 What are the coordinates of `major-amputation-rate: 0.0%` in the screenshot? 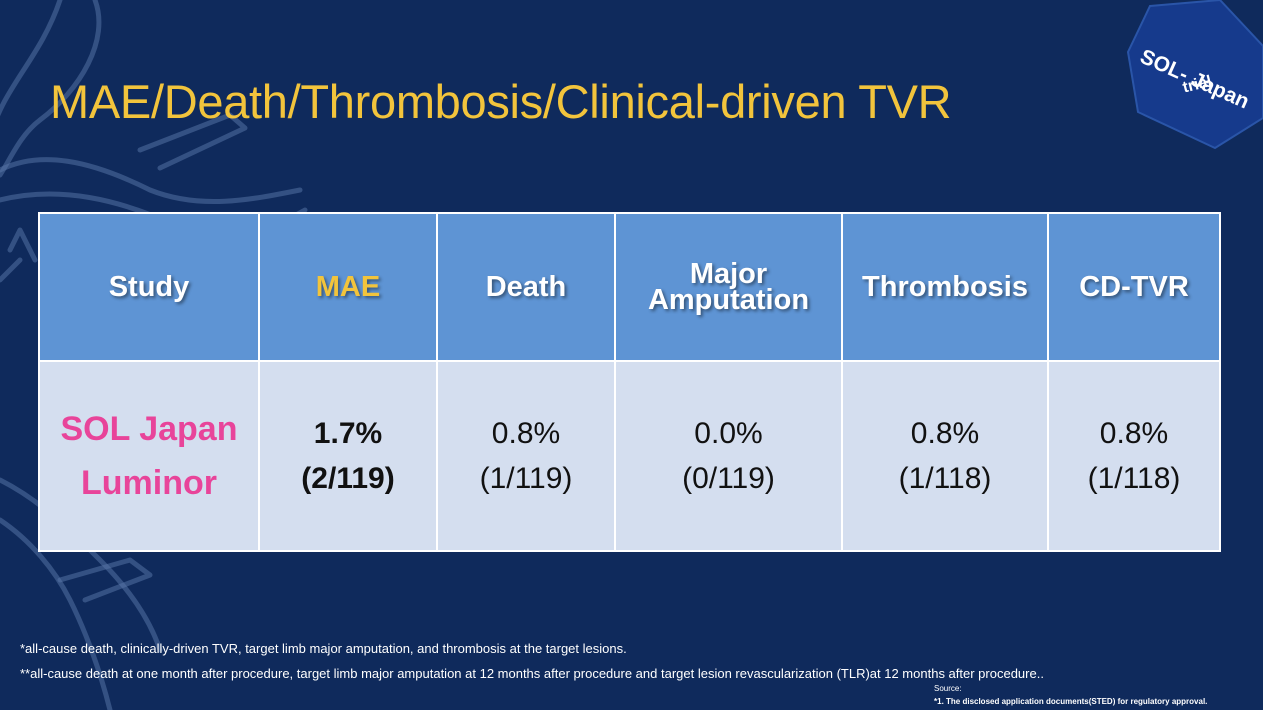 It's located at (728, 433).